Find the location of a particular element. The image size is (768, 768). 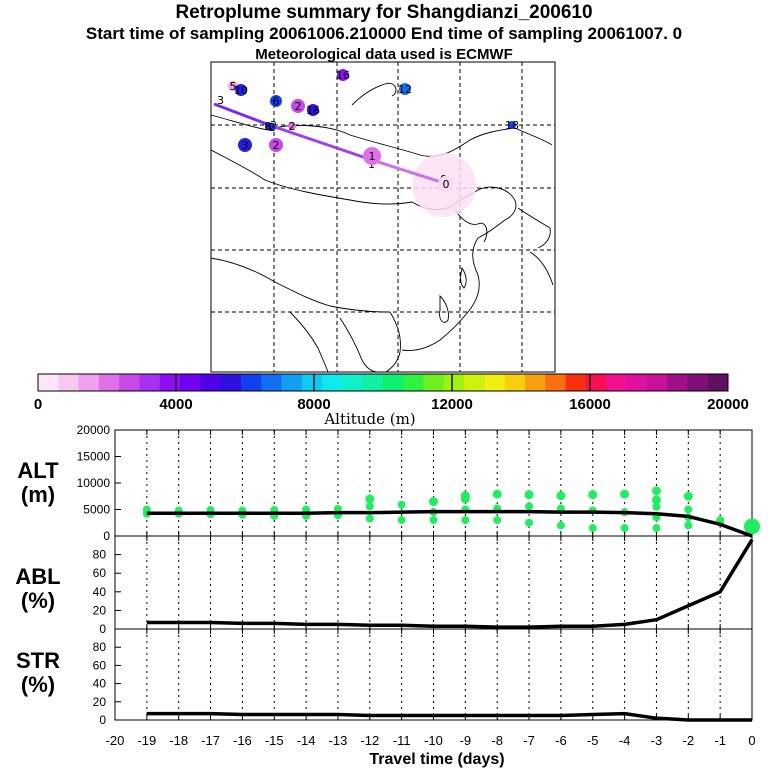

cluster-label: 3 is located at coordinates (245, 145).